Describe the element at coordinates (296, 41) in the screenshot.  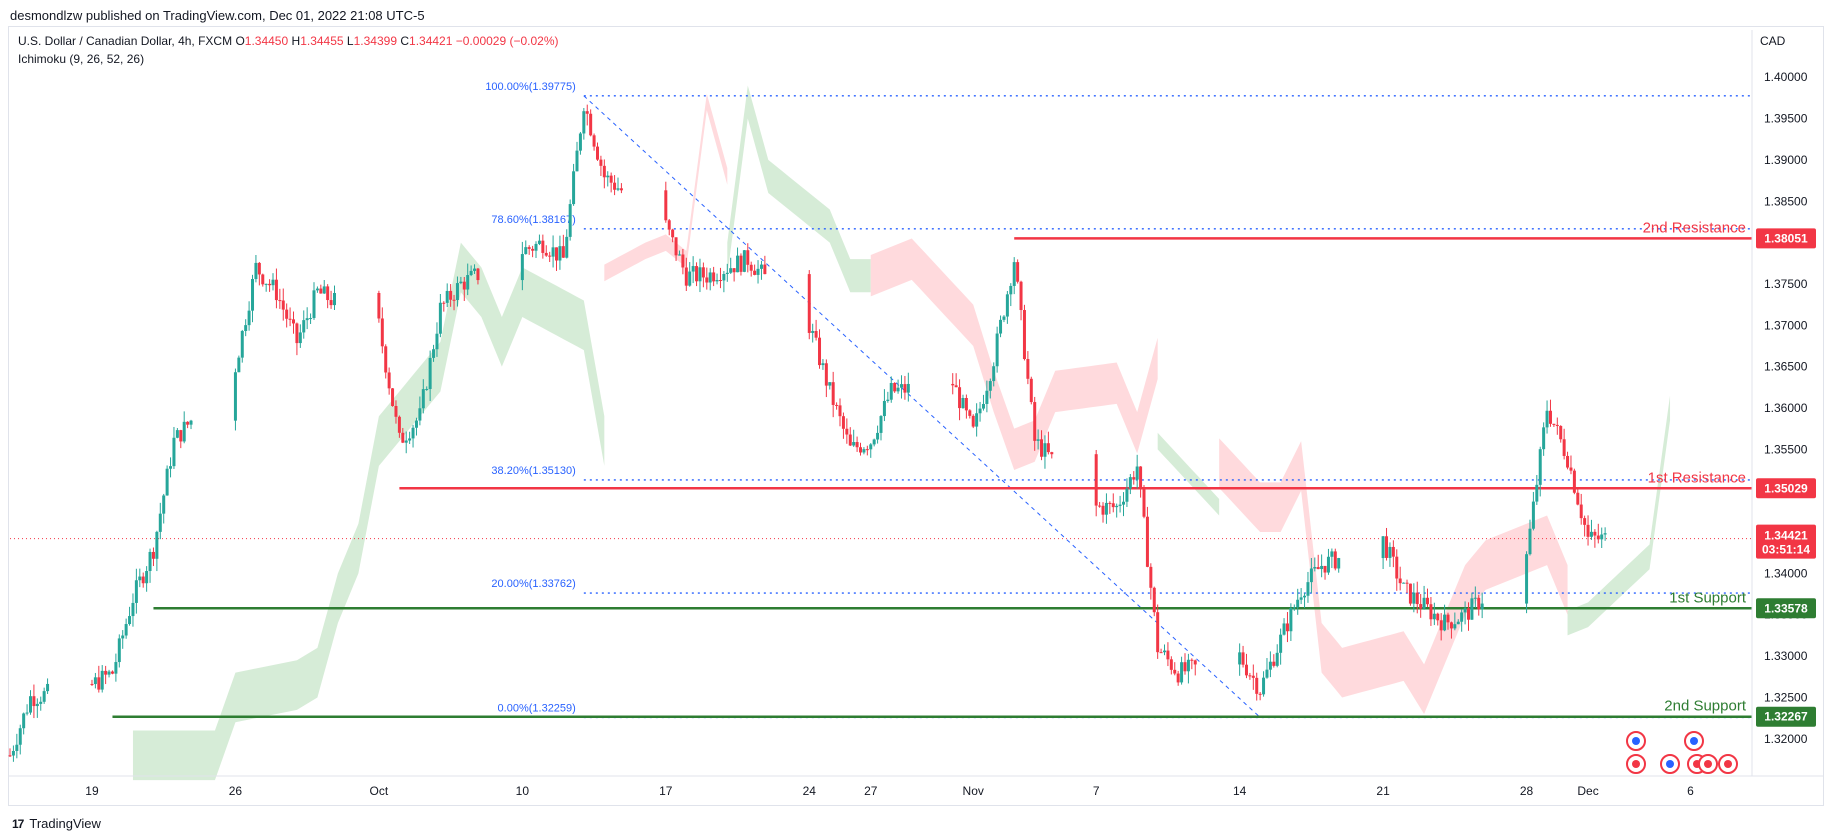
I see `high-label: H` at that location.